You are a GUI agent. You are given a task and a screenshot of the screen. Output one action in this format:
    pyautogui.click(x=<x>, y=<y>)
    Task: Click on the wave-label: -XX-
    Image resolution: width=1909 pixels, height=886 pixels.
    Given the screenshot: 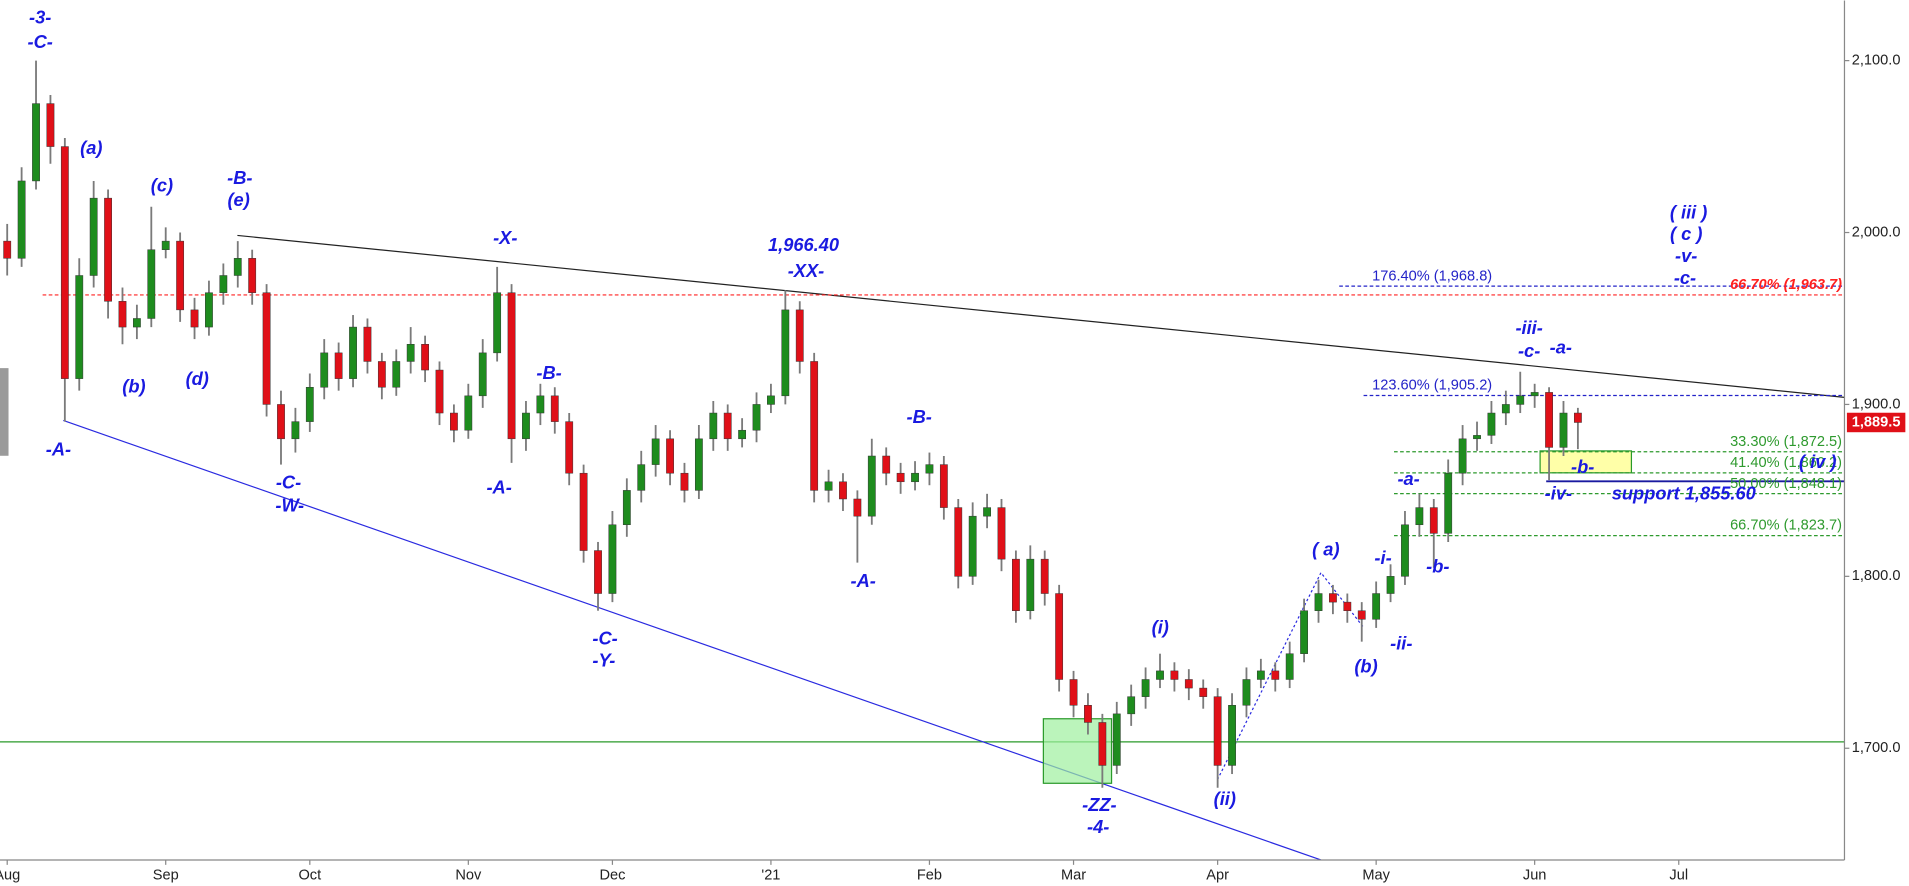 What is the action you would take?
    pyautogui.click(x=806, y=270)
    